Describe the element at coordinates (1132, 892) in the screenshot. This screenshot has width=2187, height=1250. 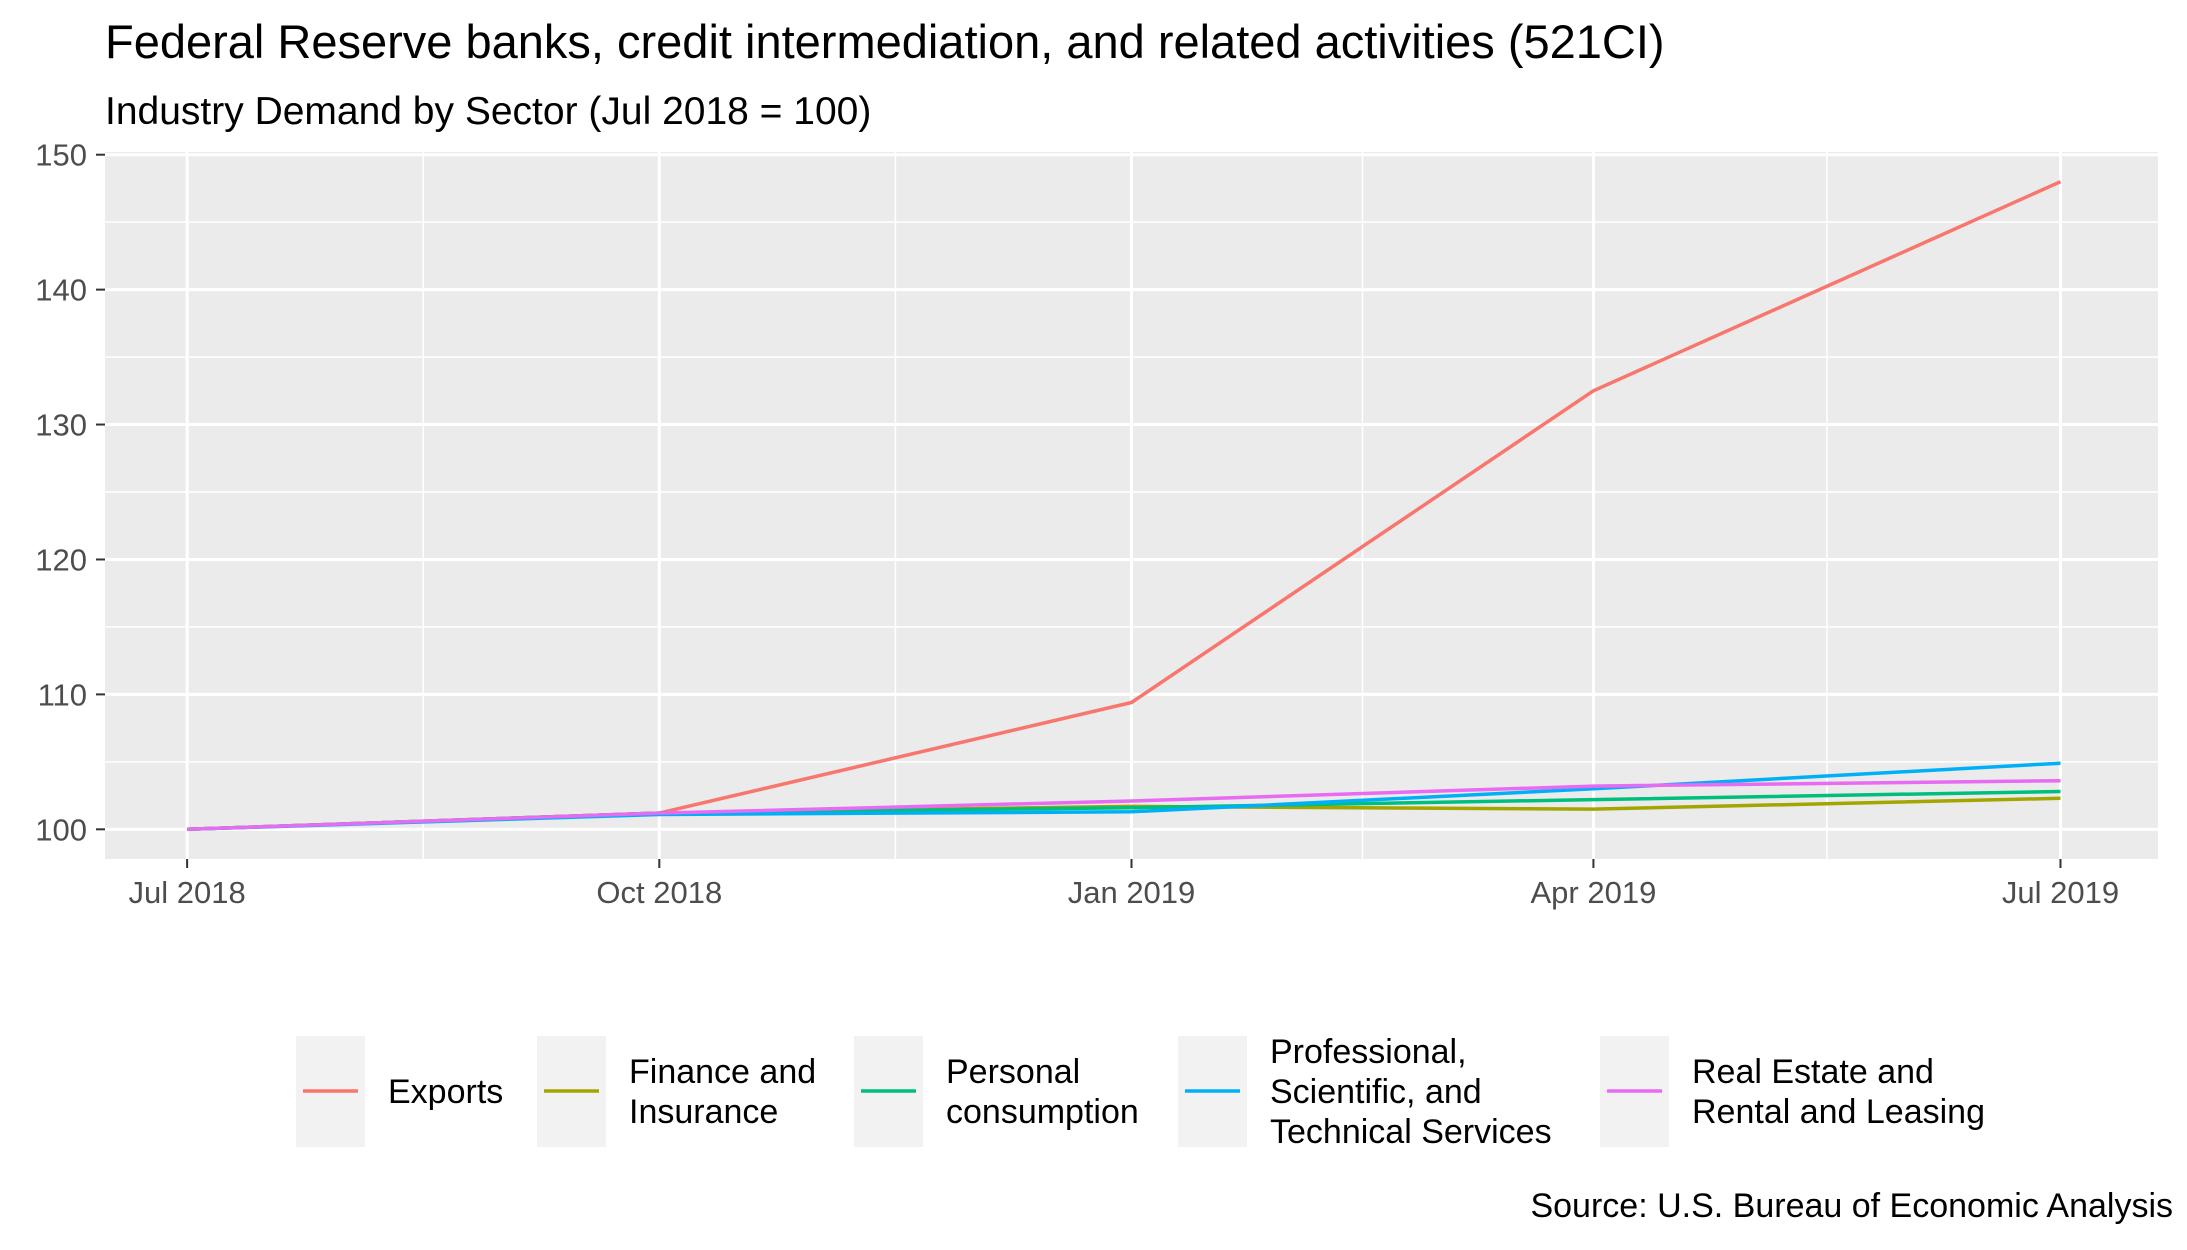
I see `x-tick-label: Jan 2019` at that location.